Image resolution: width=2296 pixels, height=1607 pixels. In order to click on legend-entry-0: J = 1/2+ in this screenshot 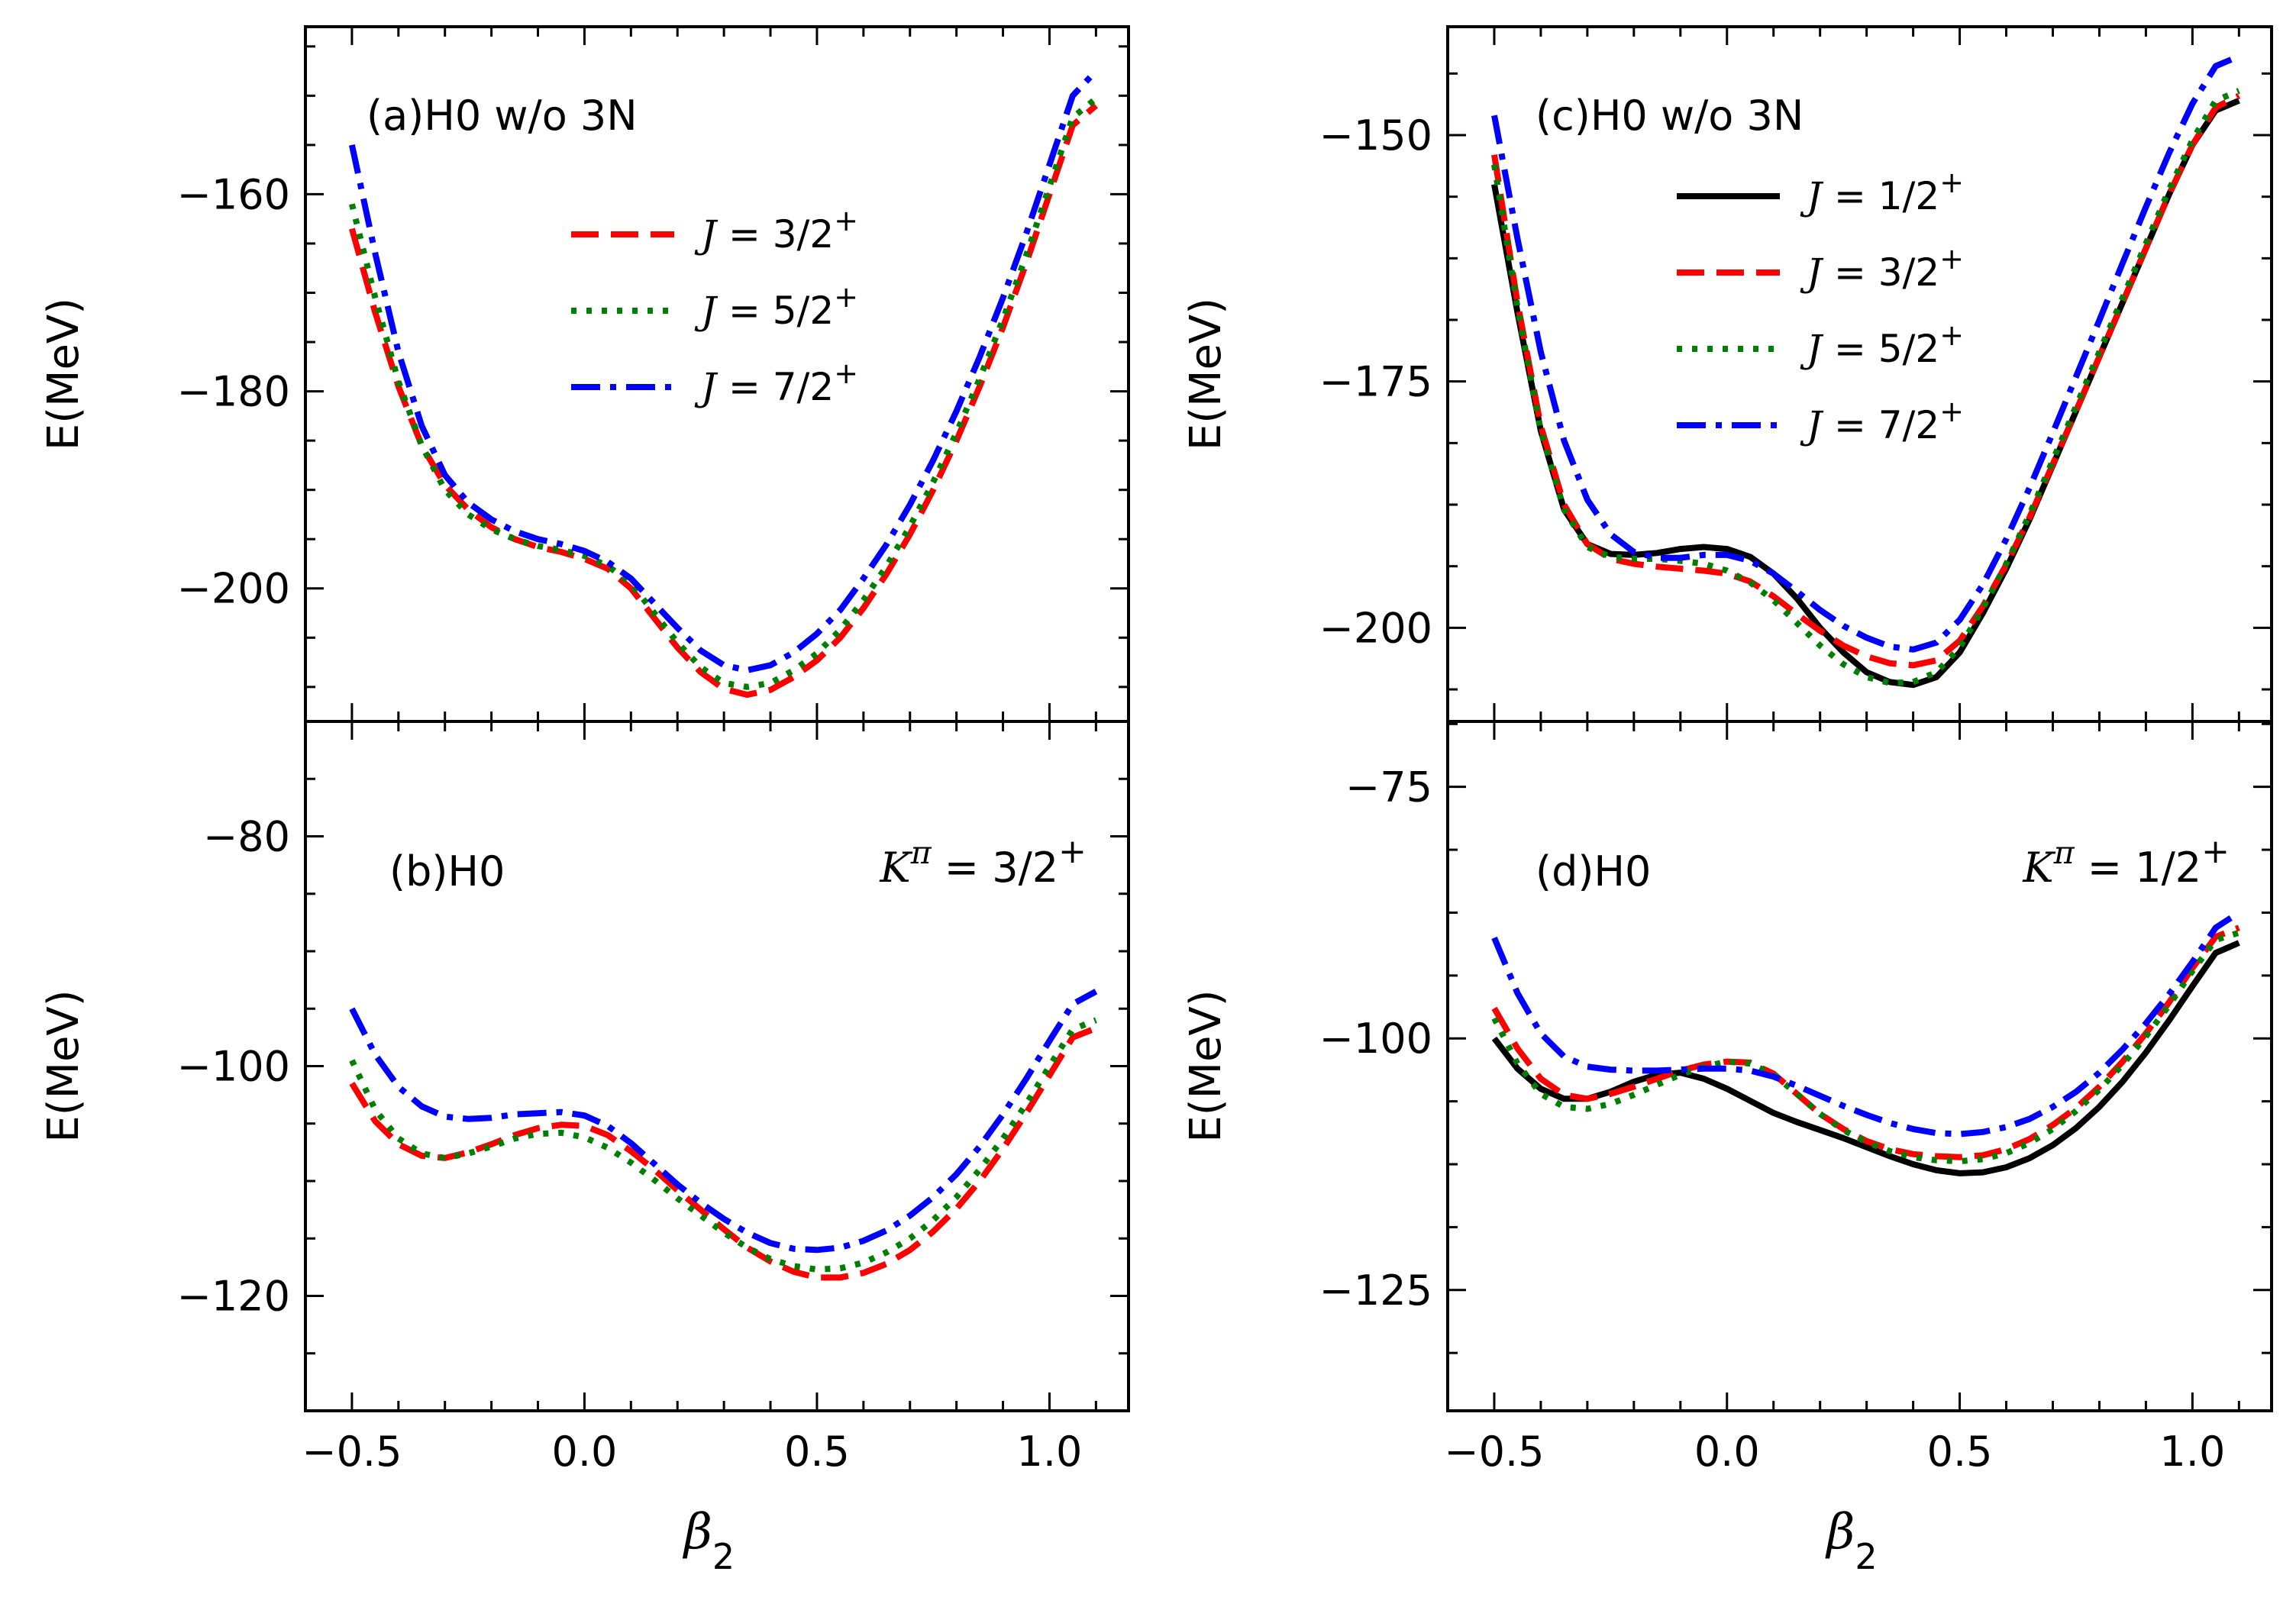, I will do `click(1882, 192)`.